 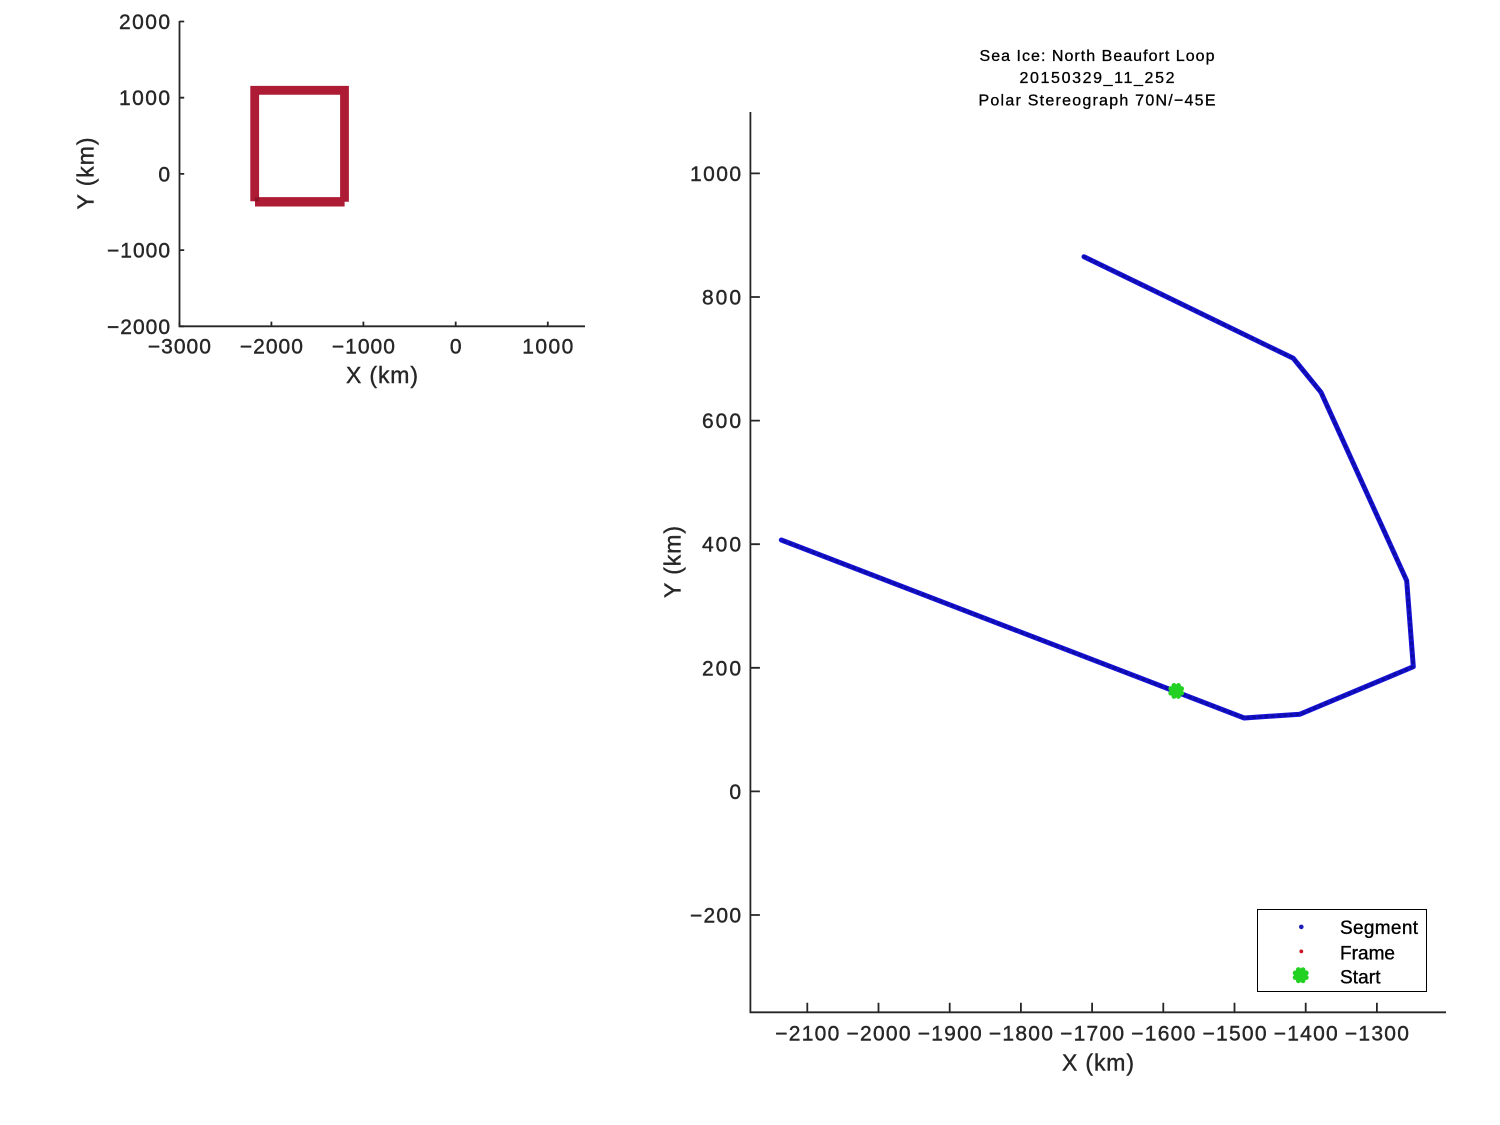 What do you see at coordinates (1163, 1034) in the screenshot?
I see `svg-text: −1600` at bounding box center [1163, 1034].